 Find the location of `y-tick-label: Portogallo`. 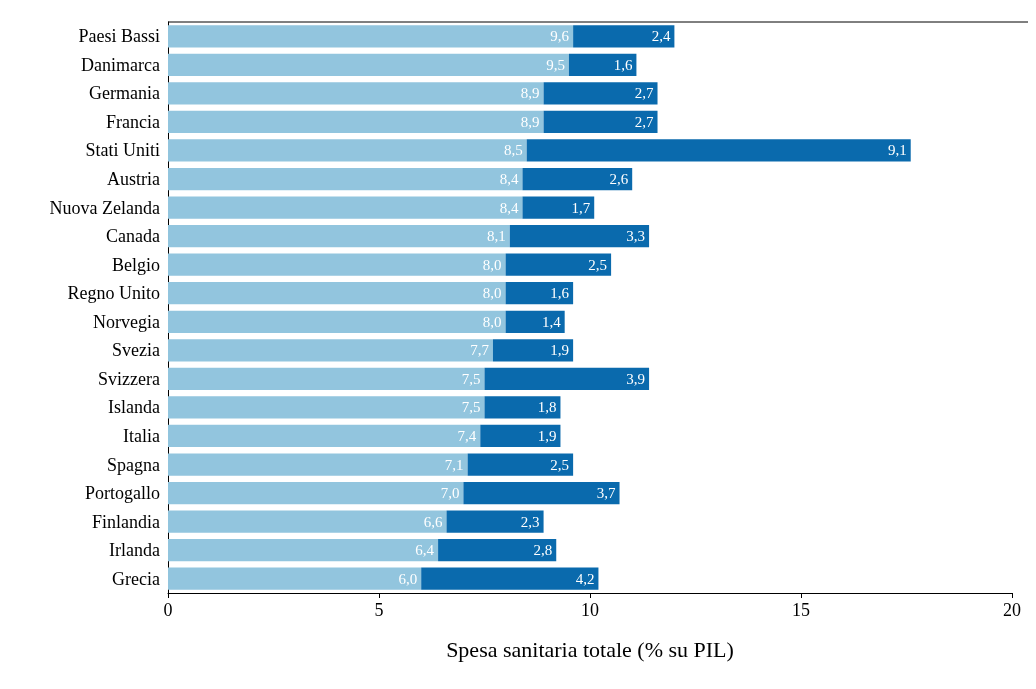

y-tick-label: Portogallo is located at coordinates (122, 493).